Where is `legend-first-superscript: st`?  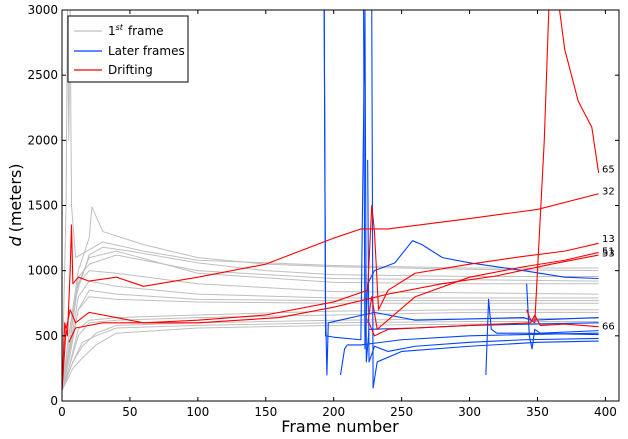
legend-first-superscript: st is located at coordinates (120, 27).